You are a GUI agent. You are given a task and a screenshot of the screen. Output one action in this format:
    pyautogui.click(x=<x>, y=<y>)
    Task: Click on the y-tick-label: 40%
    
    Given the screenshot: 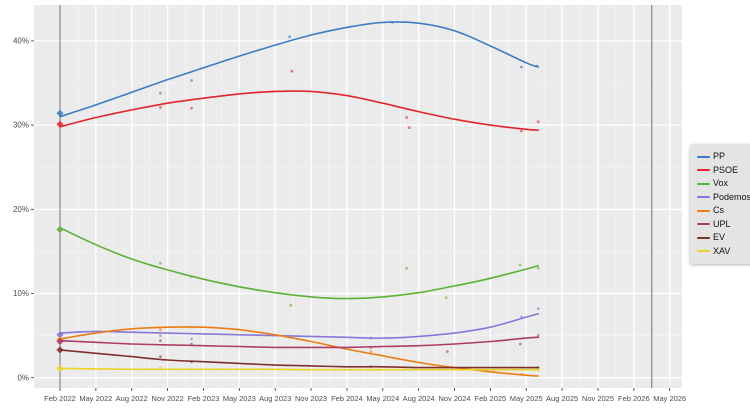 What is the action you would take?
    pyautogui.click(x=21, y=41)
    